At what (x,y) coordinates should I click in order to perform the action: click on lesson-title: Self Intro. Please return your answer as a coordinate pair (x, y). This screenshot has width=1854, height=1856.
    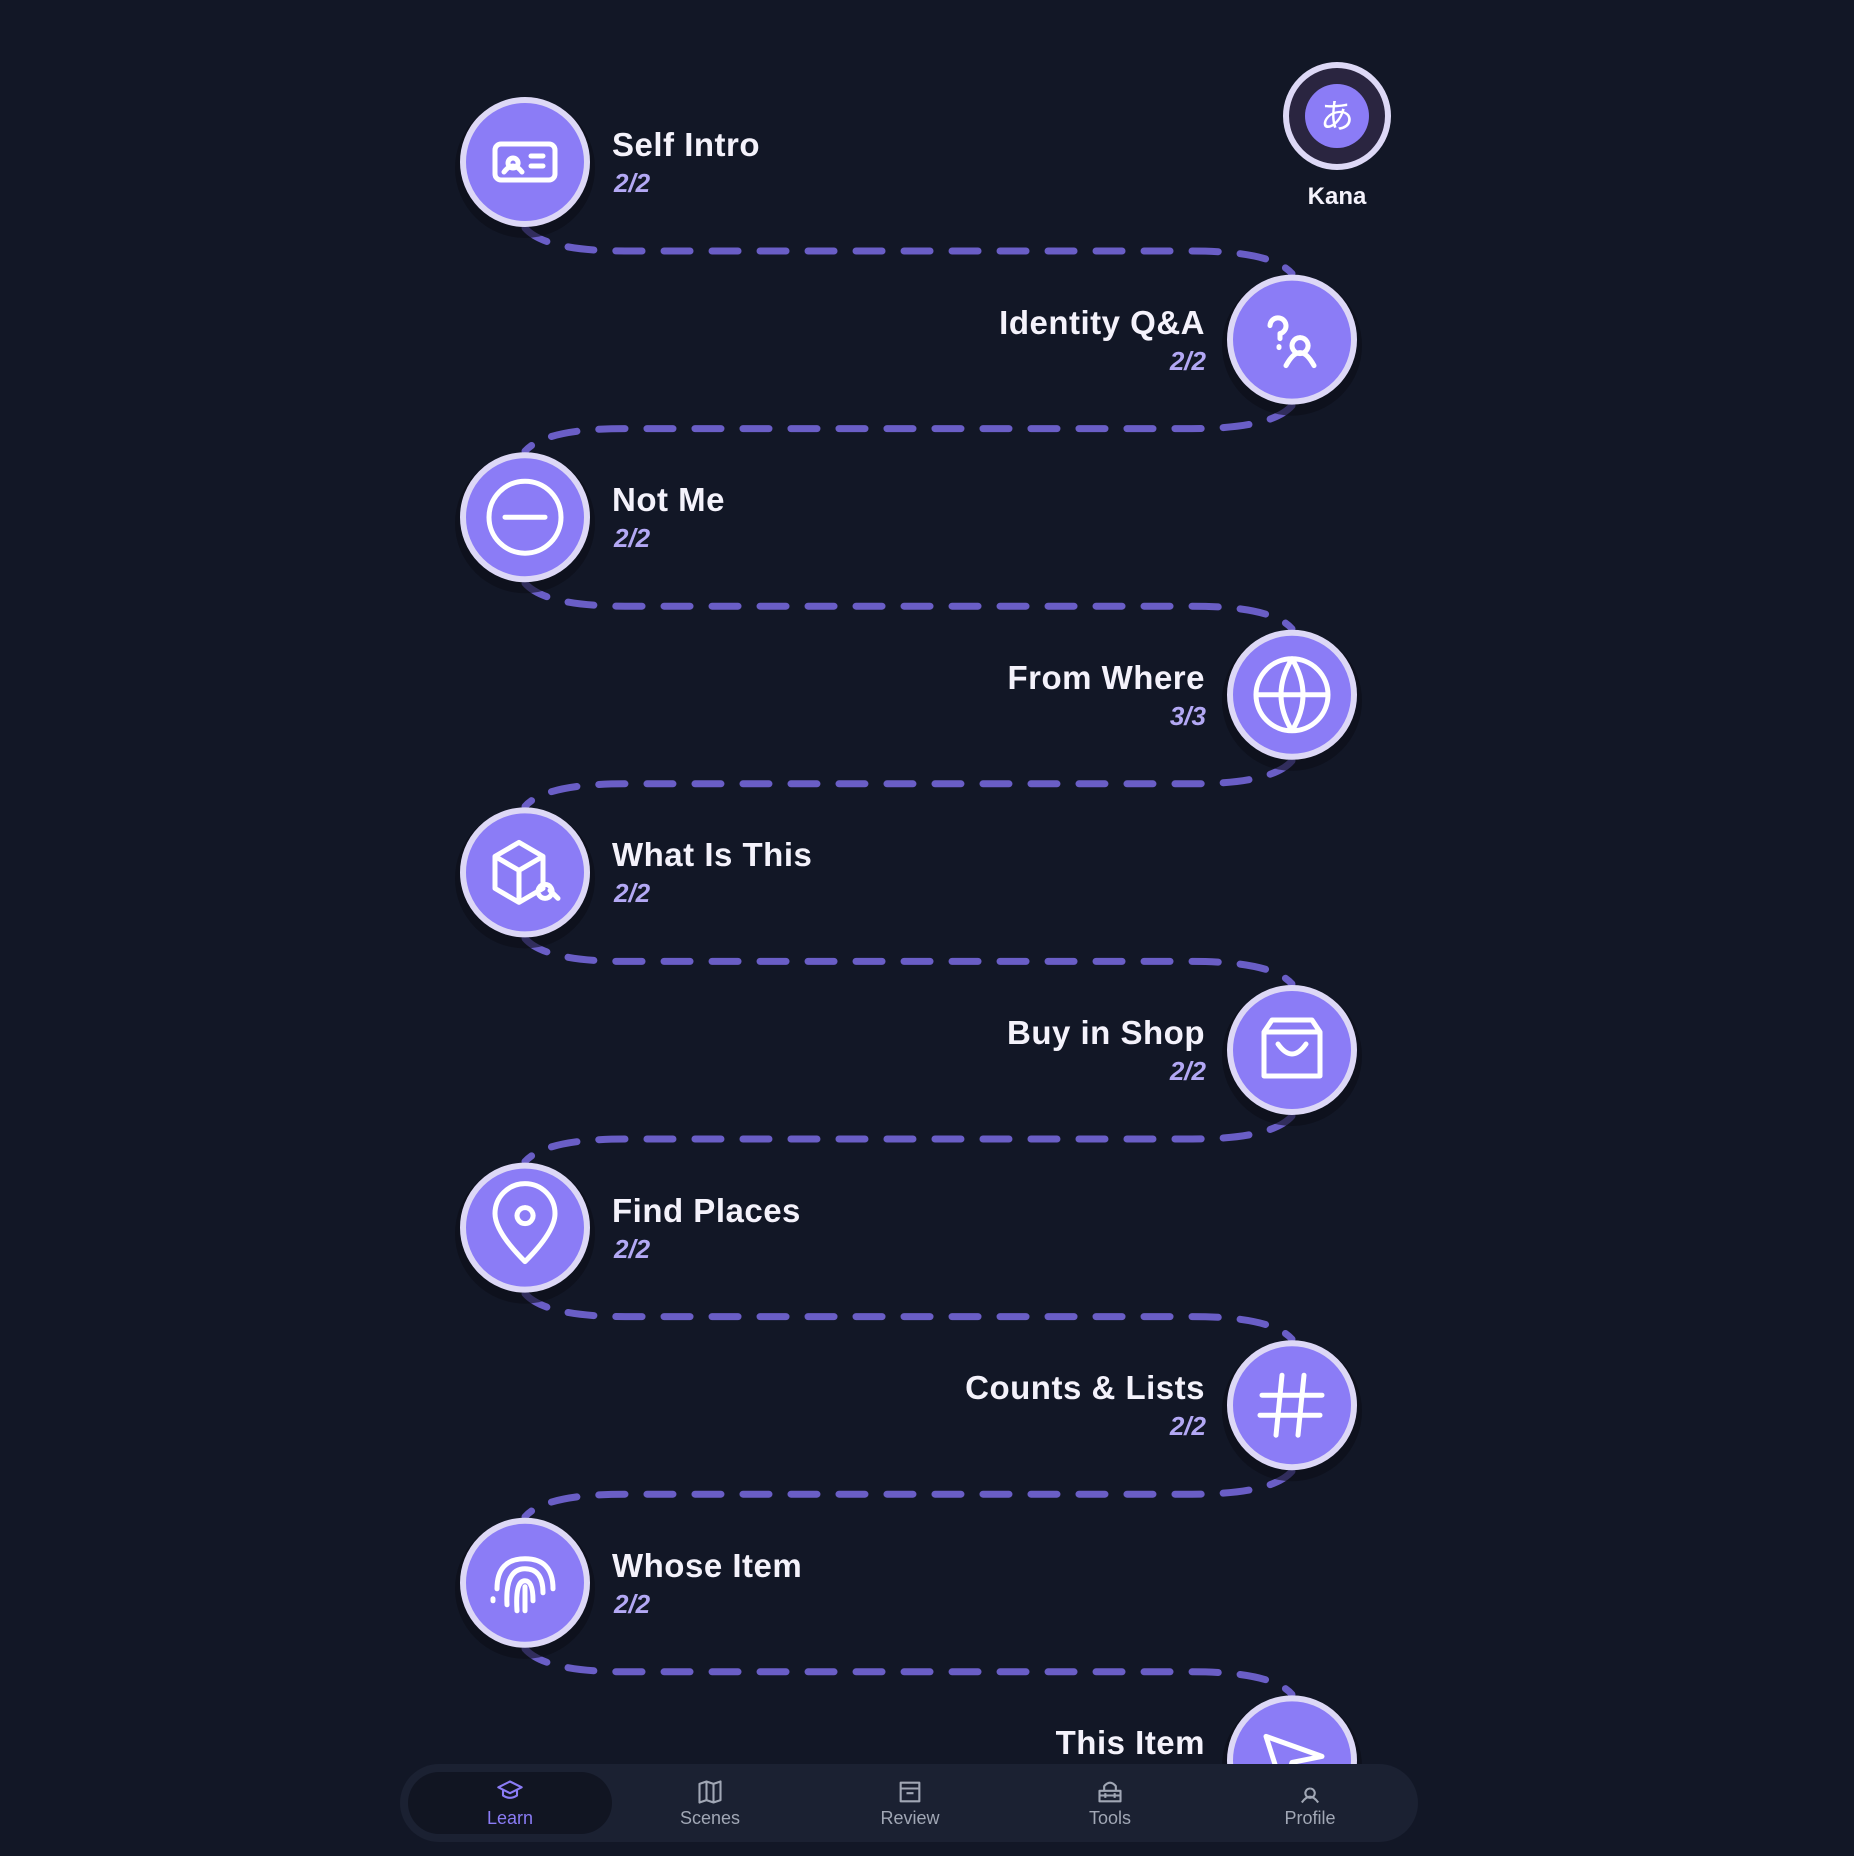
    Looking at the image, I should click on (686, 144).